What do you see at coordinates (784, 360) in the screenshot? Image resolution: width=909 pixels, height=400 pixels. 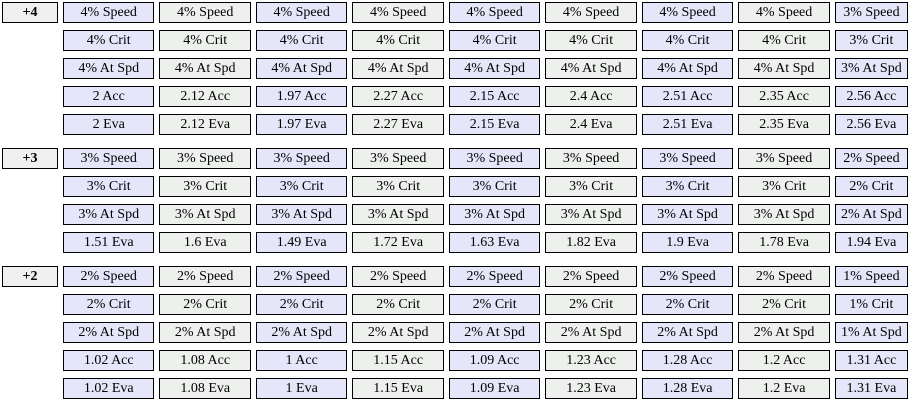 I see `stat-cell: 1.2 Acc` at bounding box center [784, 360].